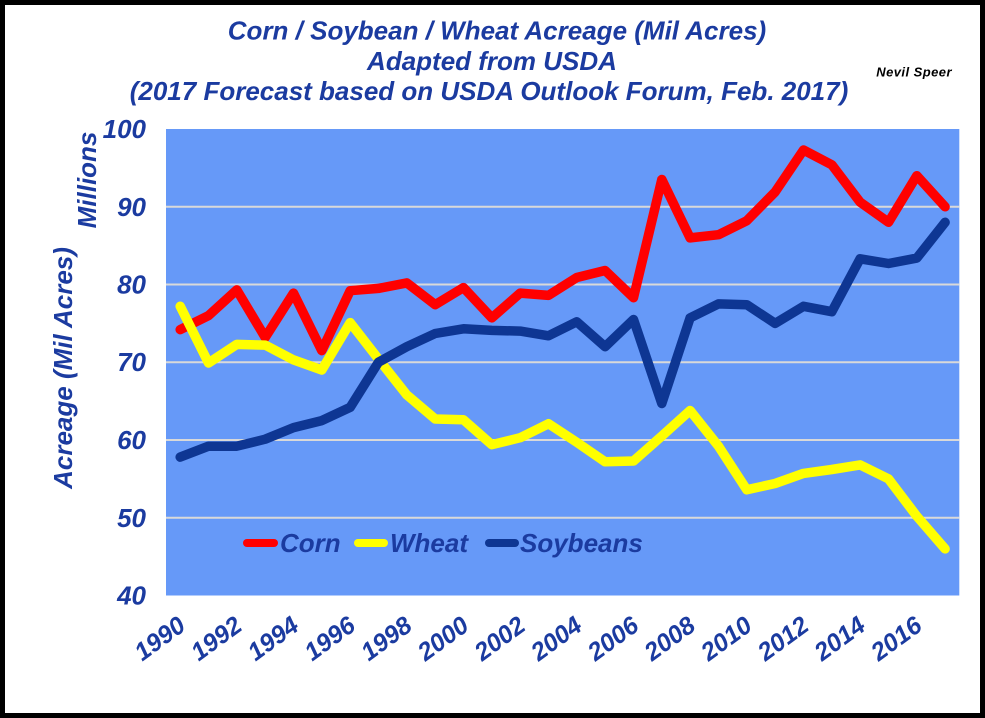 The image size is (985, 718). What do you see at coordinates (429, 543) in the screenshot?
I see `svg-text: Wheat` at bounding box center [429, 543].